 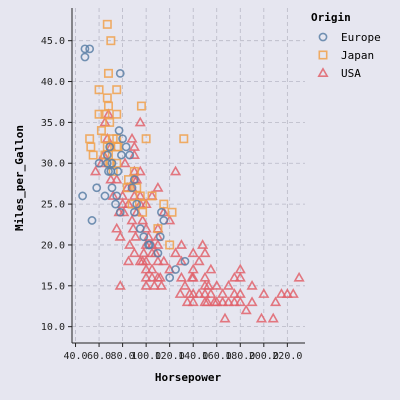 I want to click on x-tick-label: 200.0, so click(x=264, y=356).